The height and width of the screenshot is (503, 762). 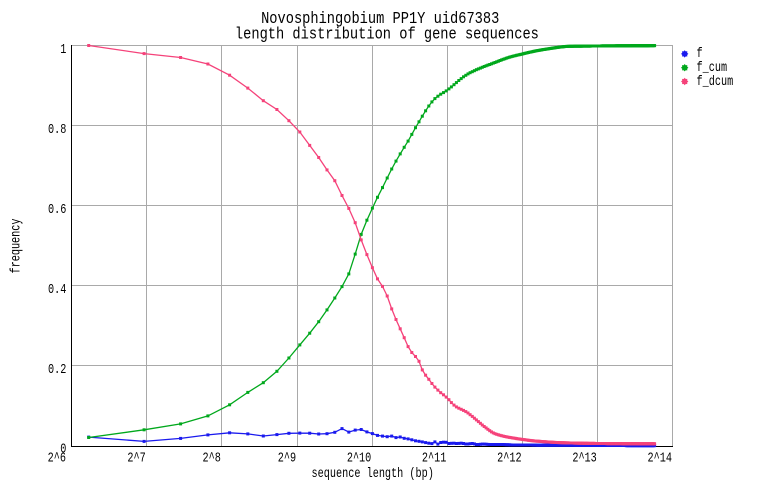 What do you see at coordinates (700, 54) in the screenshot?
I see `svg-text: f` at bounding box center [700, 54].